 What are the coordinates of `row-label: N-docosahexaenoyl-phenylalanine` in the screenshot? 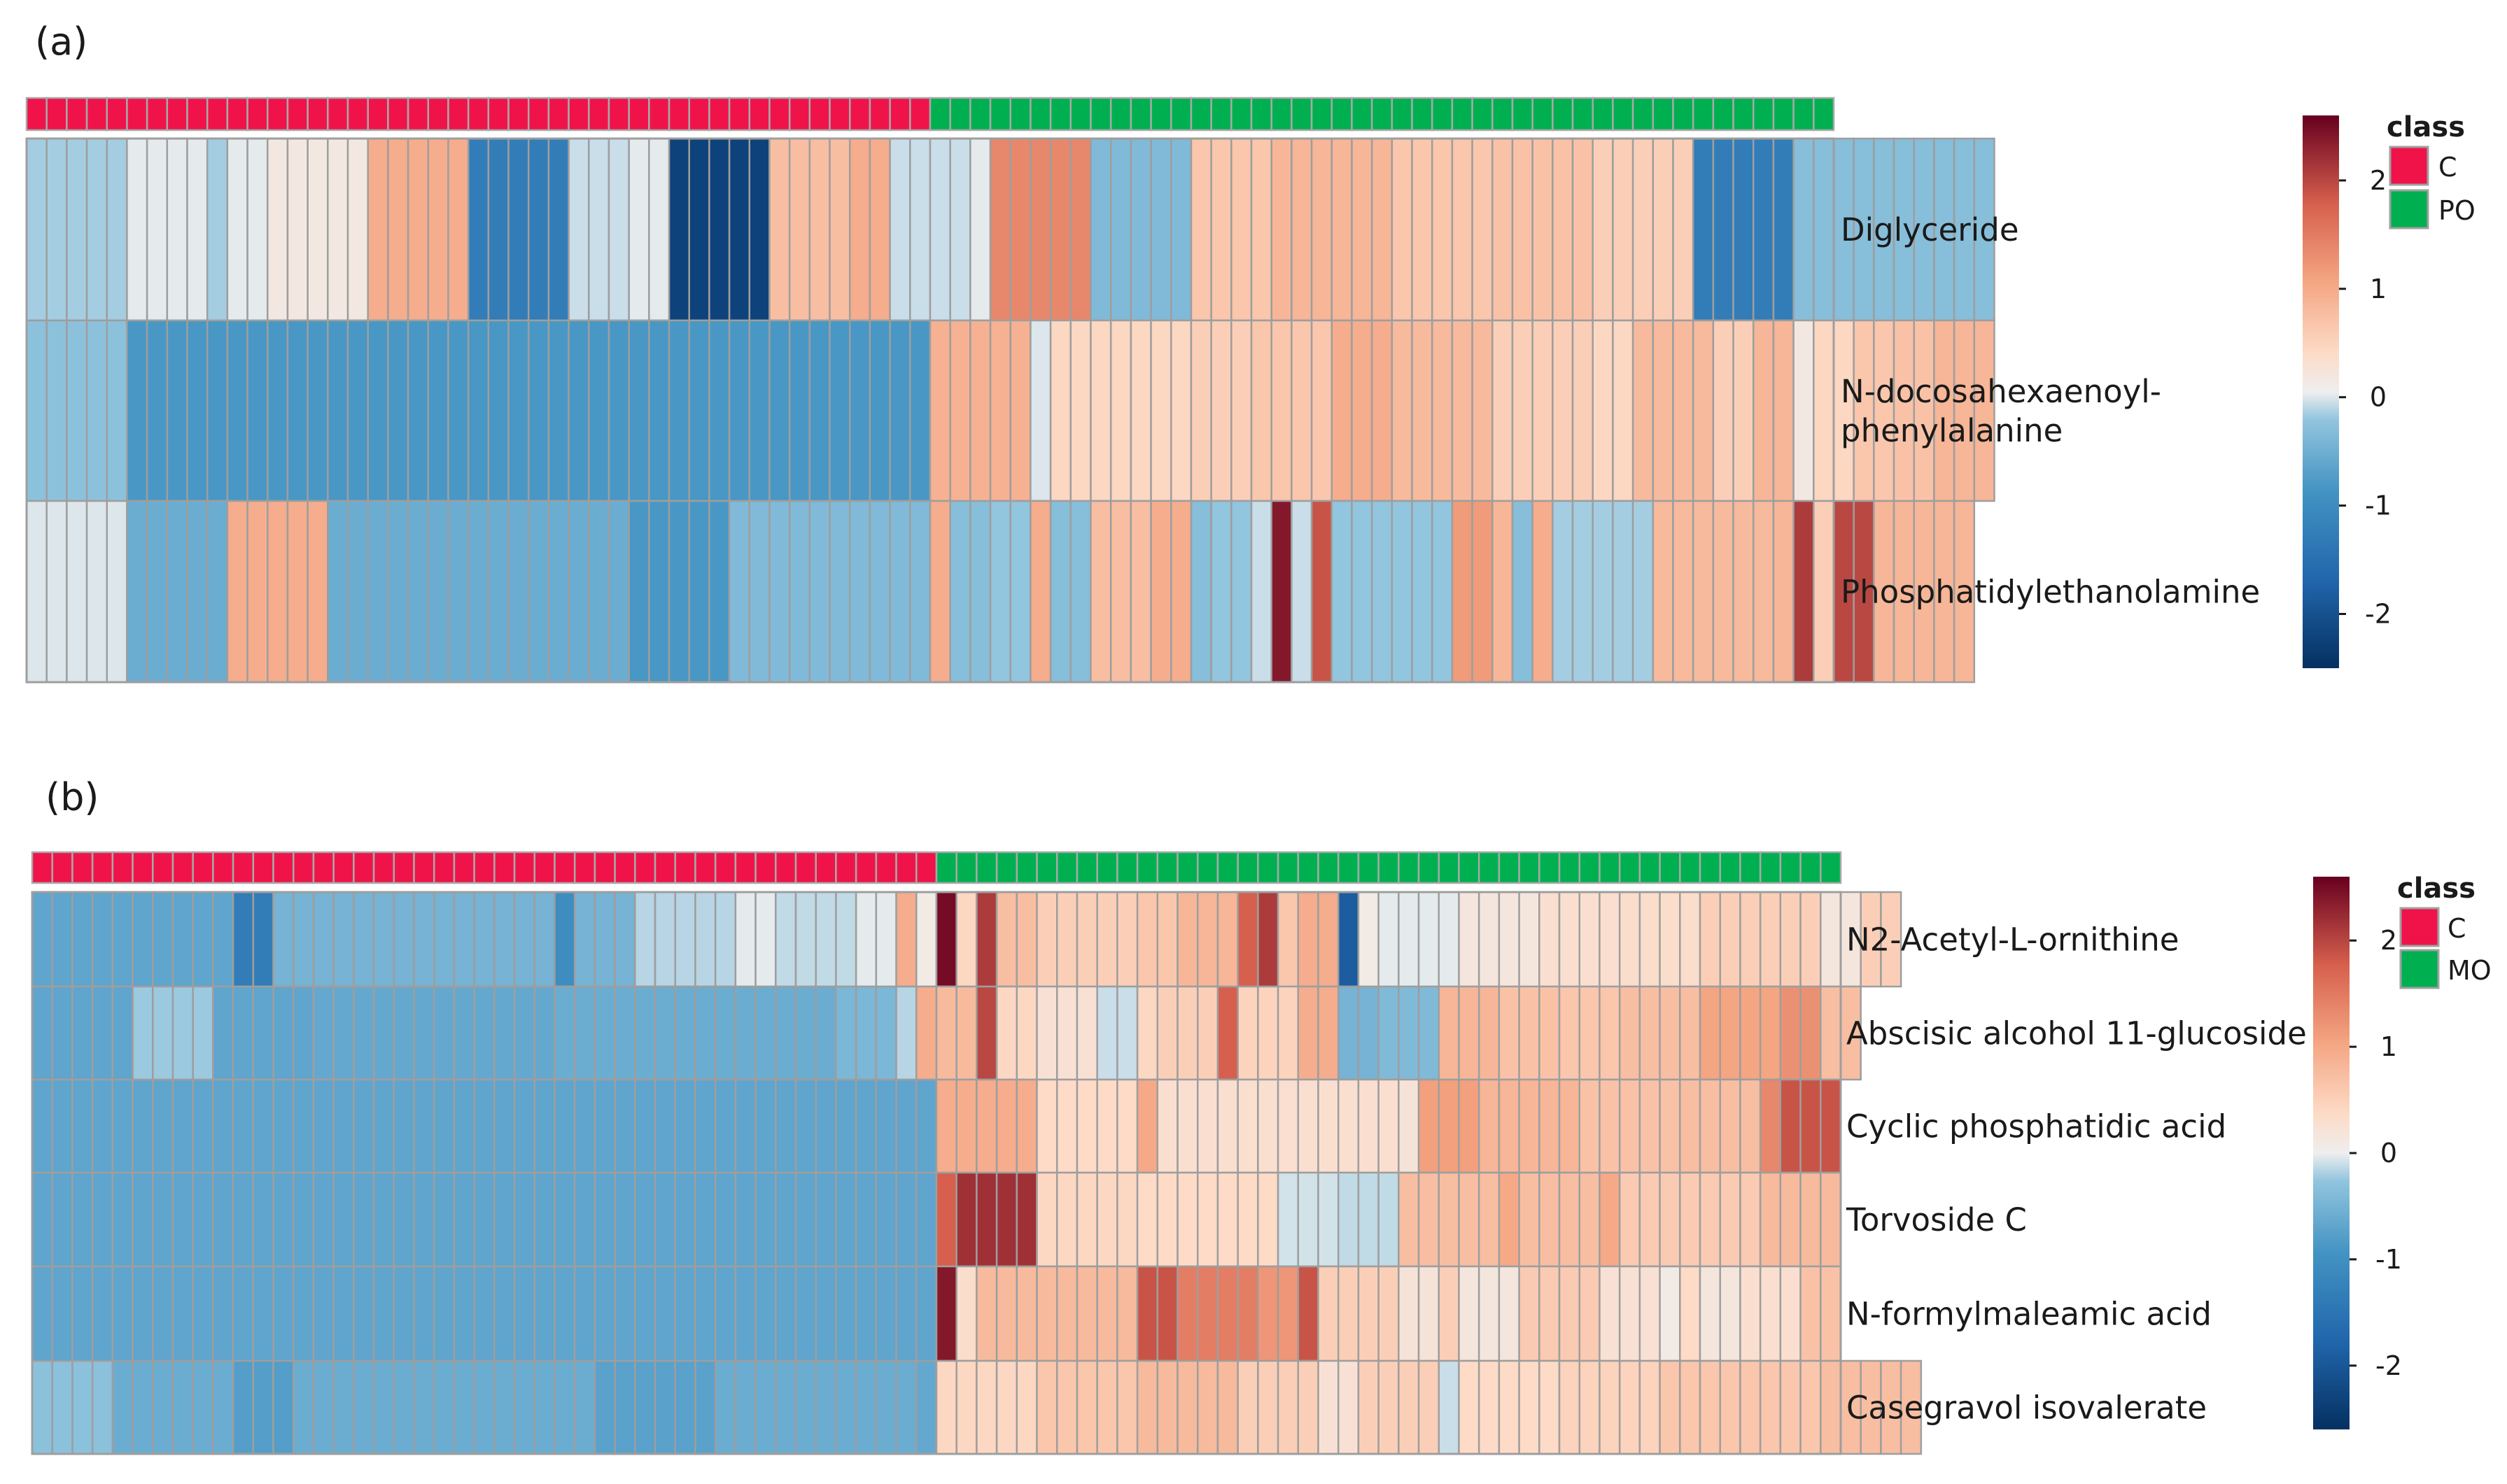 It's located at (2001, 411).